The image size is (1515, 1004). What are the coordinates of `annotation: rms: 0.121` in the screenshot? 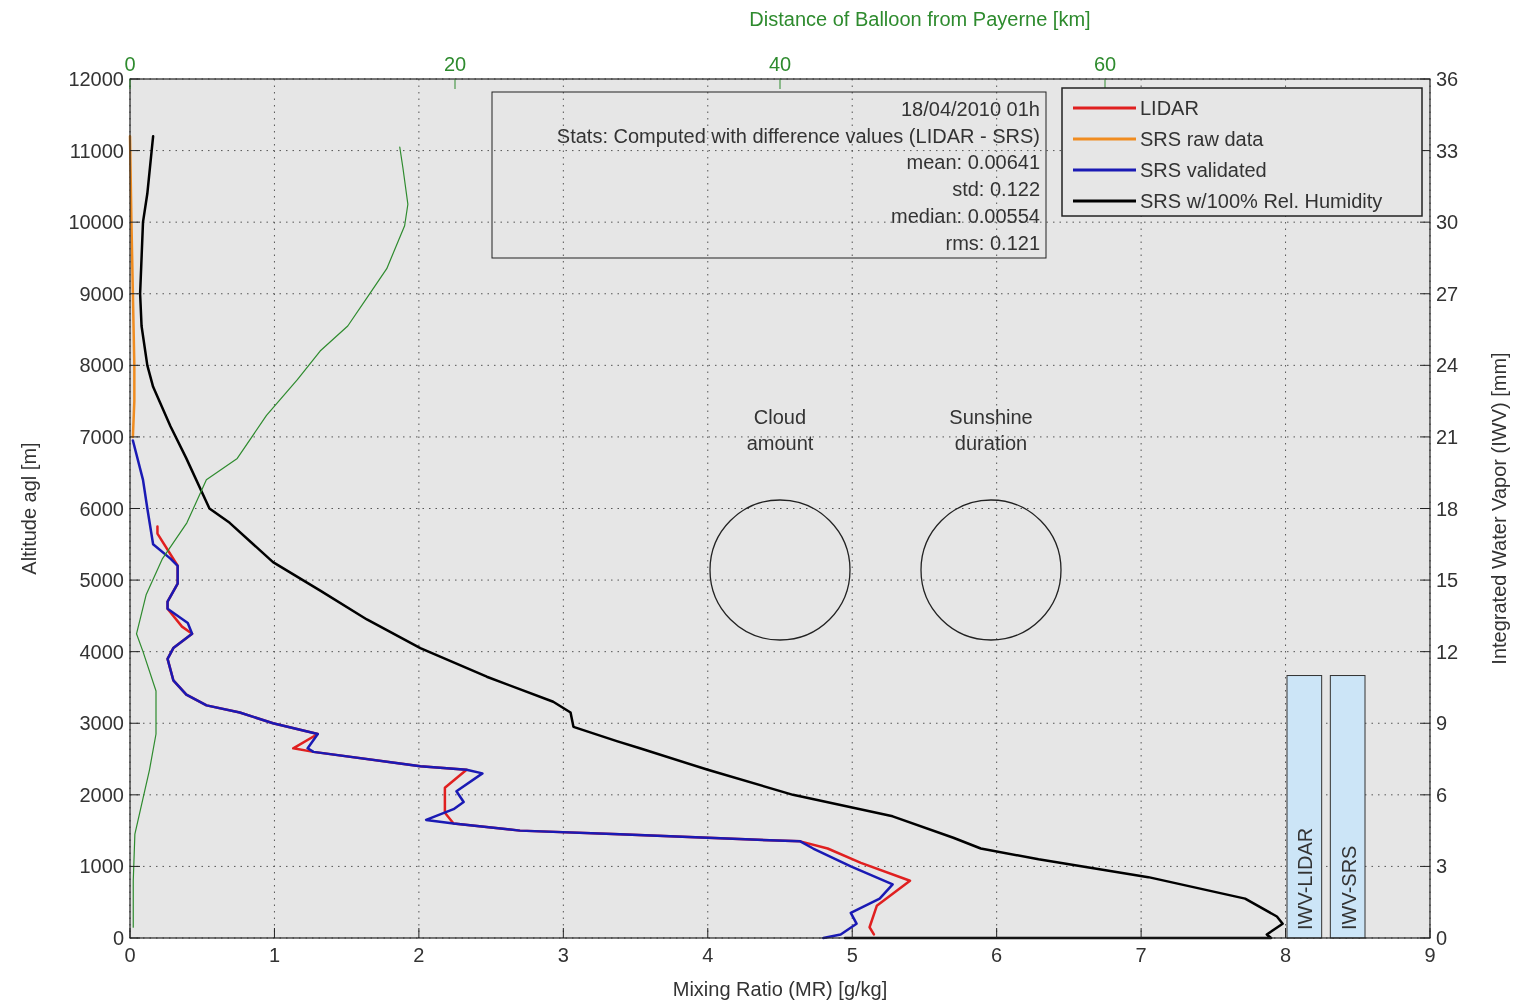 It's located at (992, 242).